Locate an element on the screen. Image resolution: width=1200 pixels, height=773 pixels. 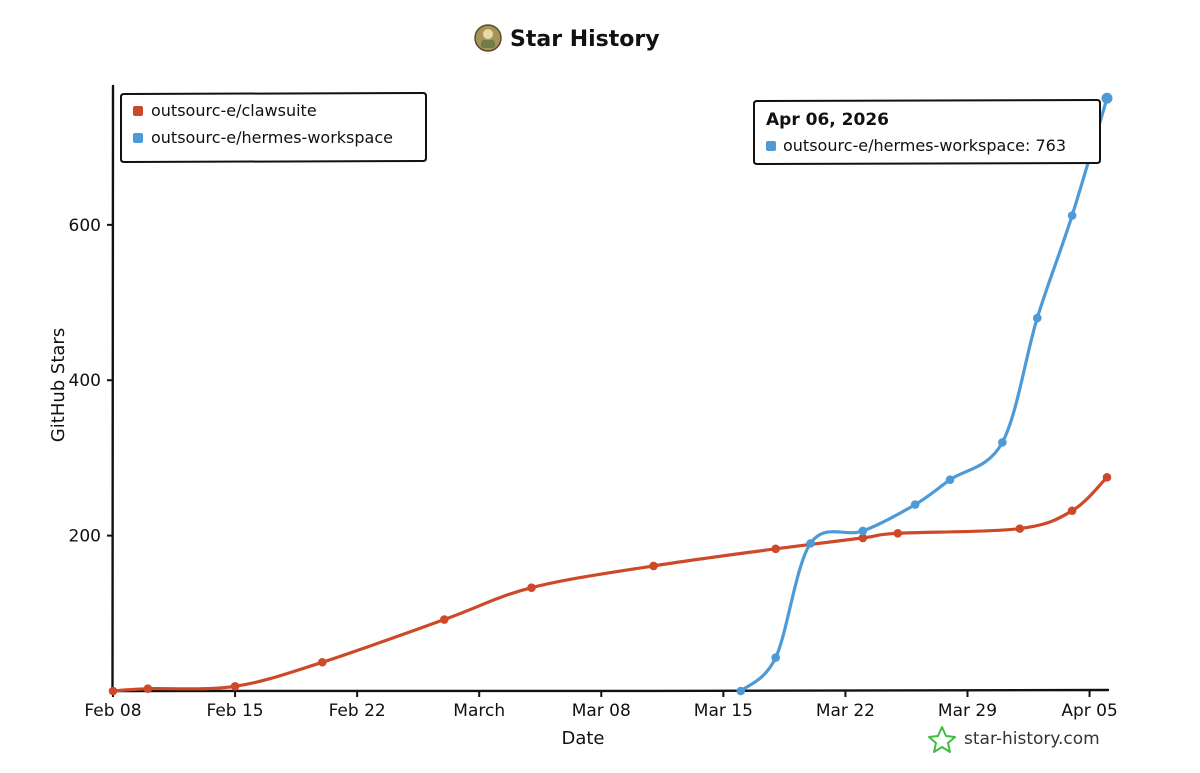
avatar is located at coordinates (488, 38).